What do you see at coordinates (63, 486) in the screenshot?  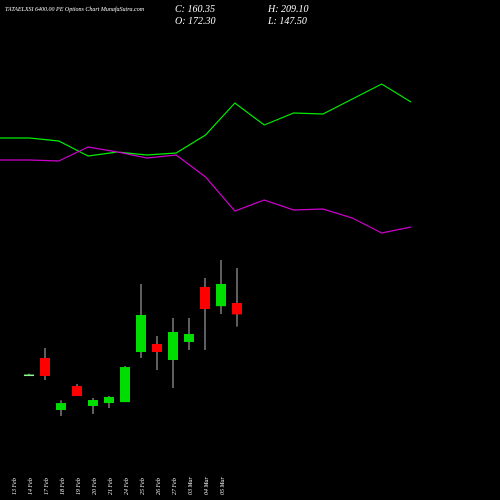 I see `x-tick-label: 18 Feb` at bounding box center [63, 486].